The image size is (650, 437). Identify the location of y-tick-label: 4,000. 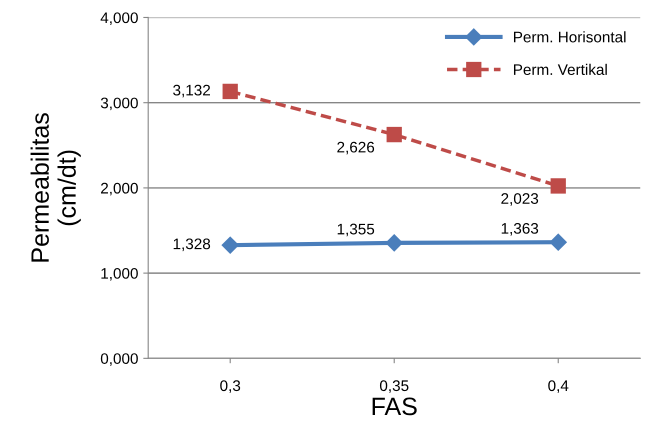
(119, 18).